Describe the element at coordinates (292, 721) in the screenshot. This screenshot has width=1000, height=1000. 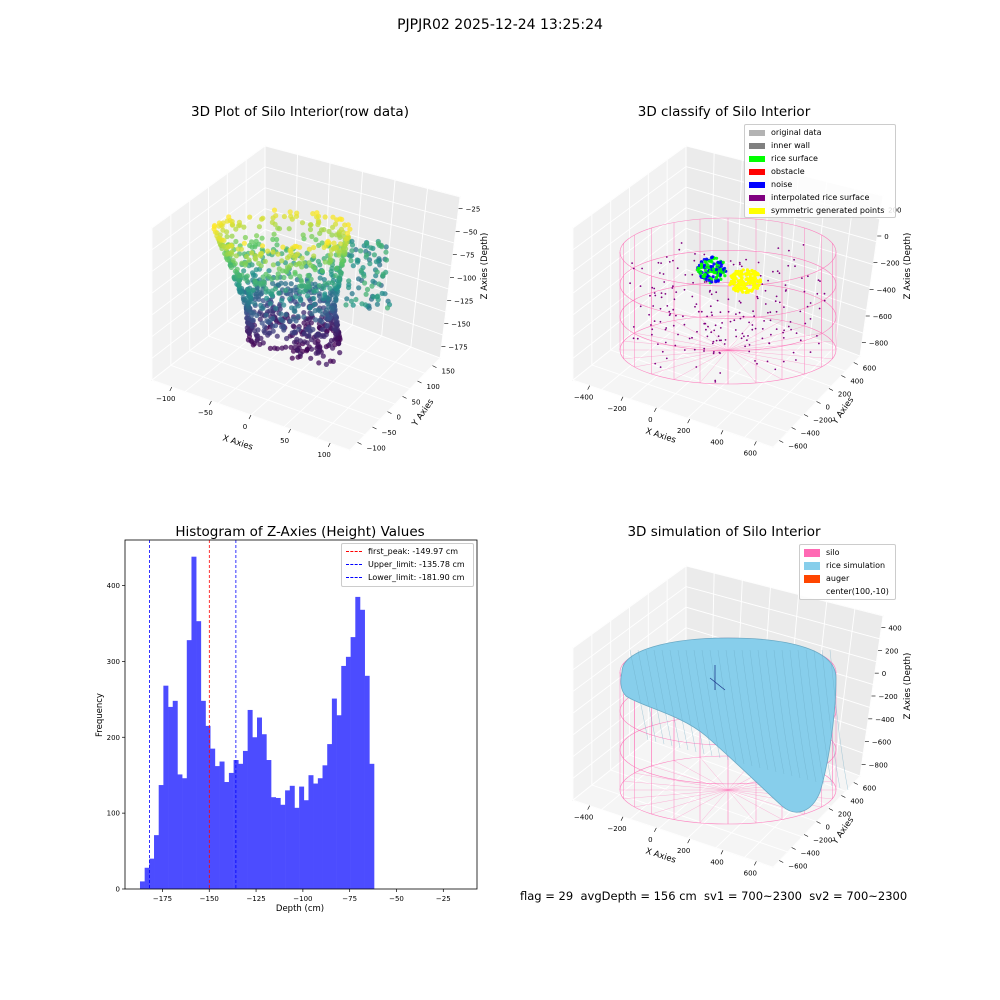
I see `histogram-axes: −175 −150 −125 −100 −75 −50 −25 0 100 200 300 400` at that location.